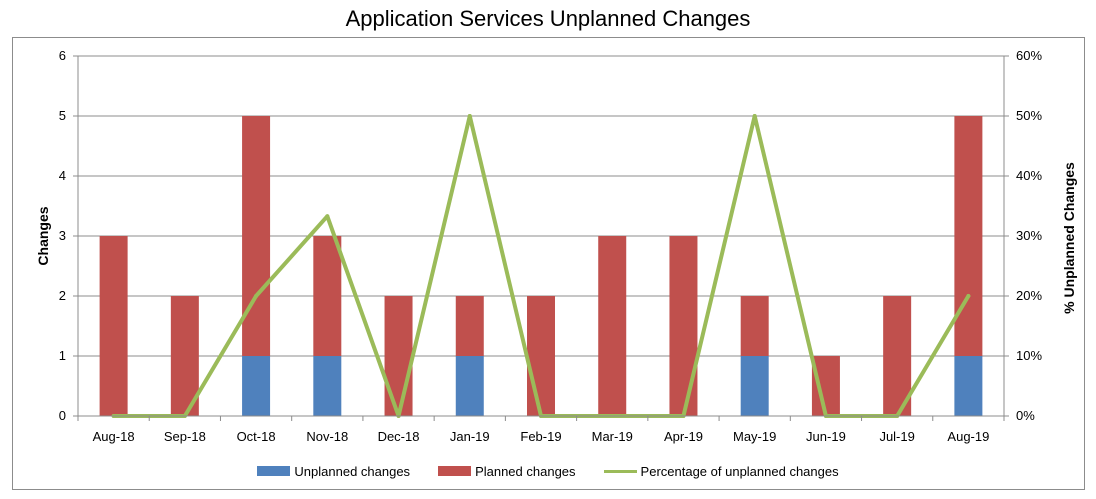  What do you see at coordinates (1029, 55) in the screenshot?
I see `y2-tick-label: 60%` at bounding box center [1029, 55].